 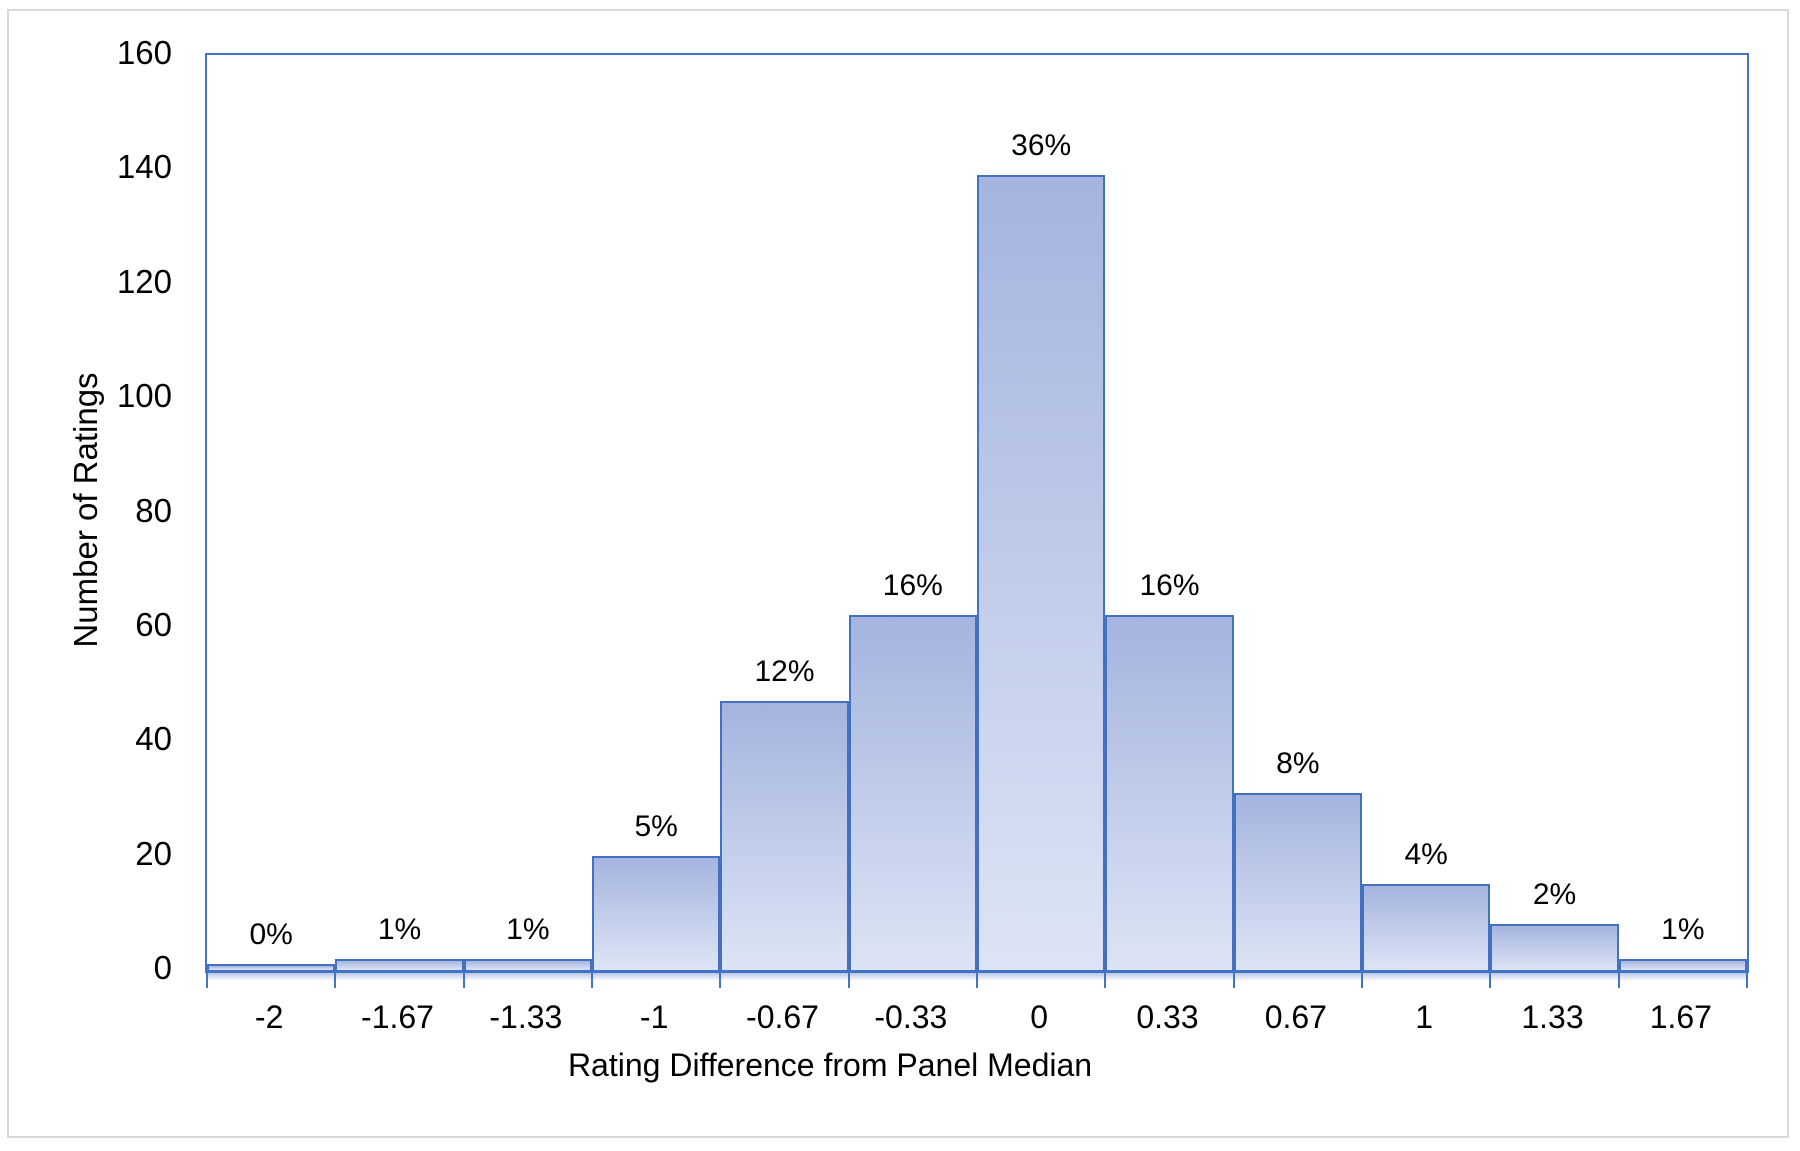 What do you see at coordinates (911, 1017) in the screenshot?
I see `x-tick-label: -0.33` at bounding box center [911, 1017].